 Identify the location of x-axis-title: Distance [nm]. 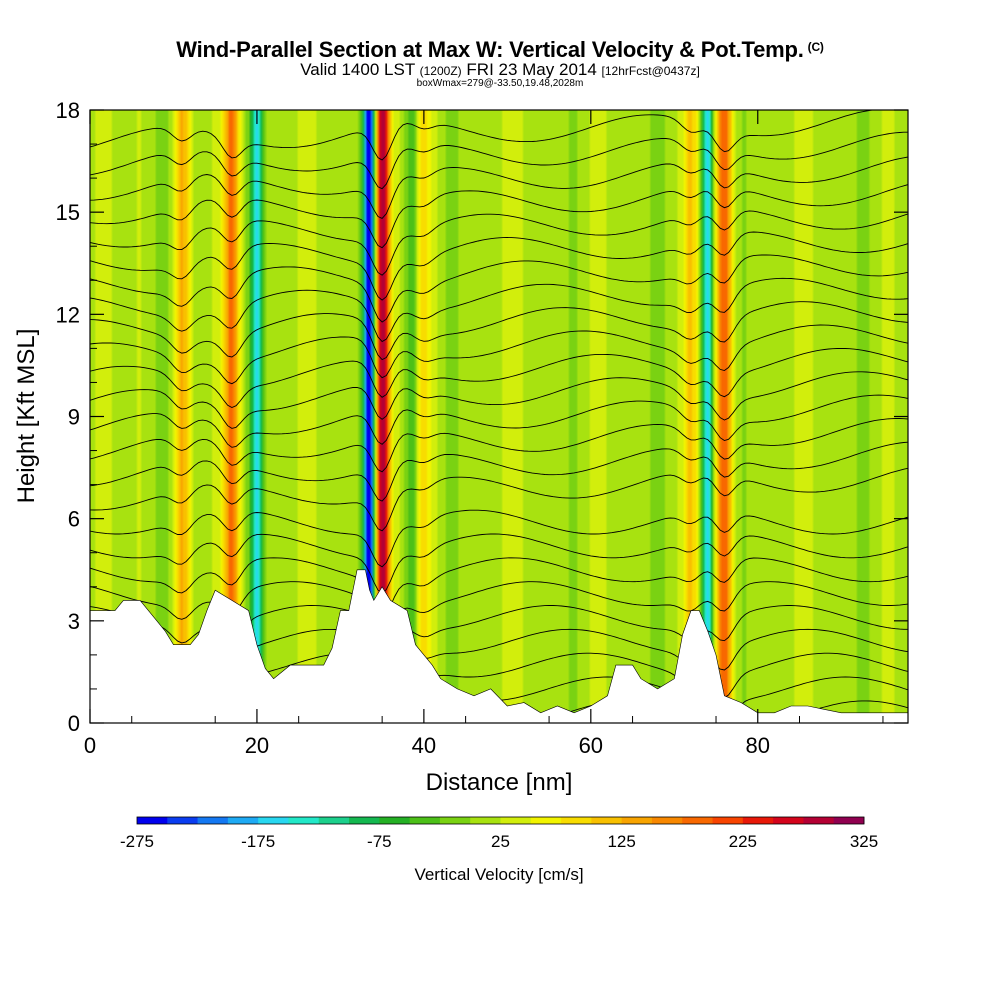
(499, 782).